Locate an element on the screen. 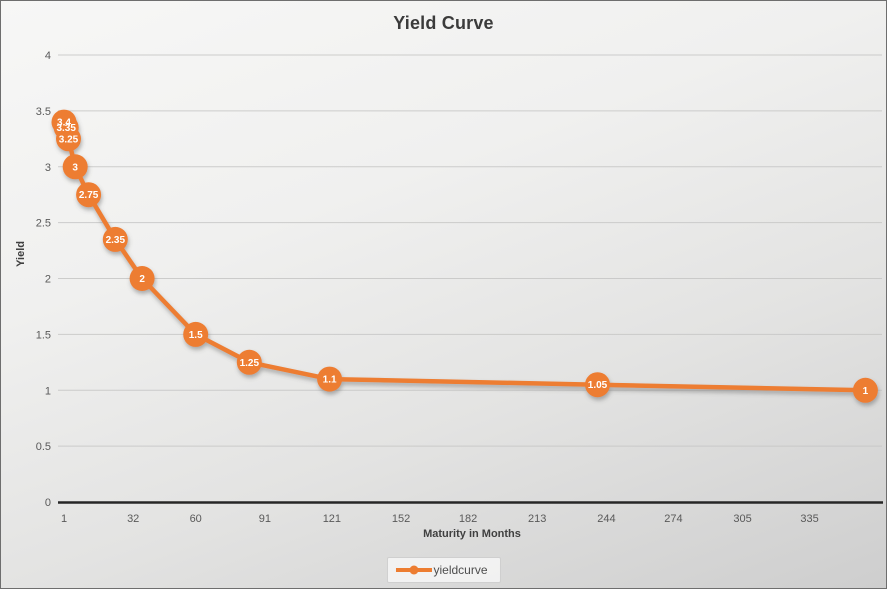  series-line-marker-icon is located at coordinates (413, 570).